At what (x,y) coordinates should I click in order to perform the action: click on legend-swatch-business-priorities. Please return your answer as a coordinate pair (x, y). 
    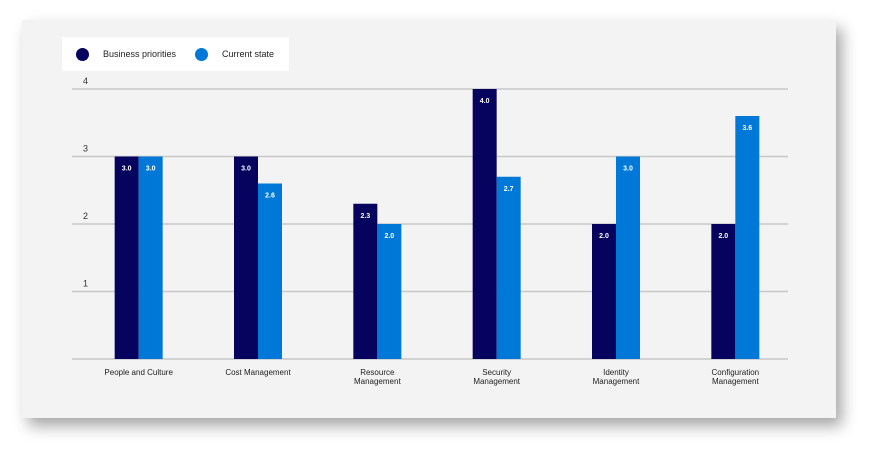
    Looking at the image, I should click on (82, 54).